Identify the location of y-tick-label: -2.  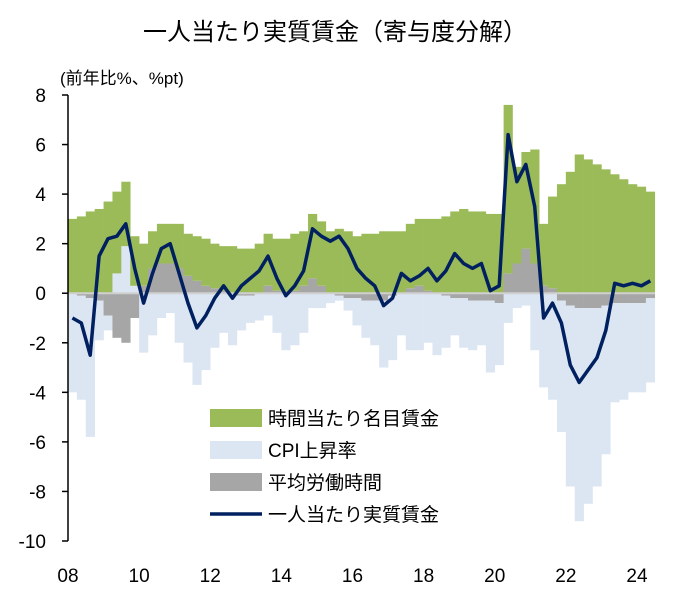
(37, 344).